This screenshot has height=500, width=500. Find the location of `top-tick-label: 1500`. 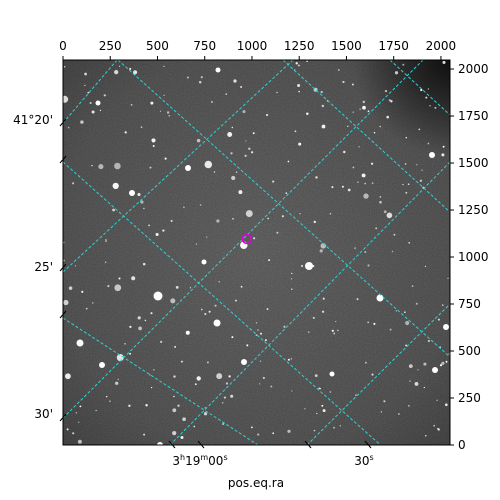

top-tick-label: 1500 is located at coordinates (346, 46).